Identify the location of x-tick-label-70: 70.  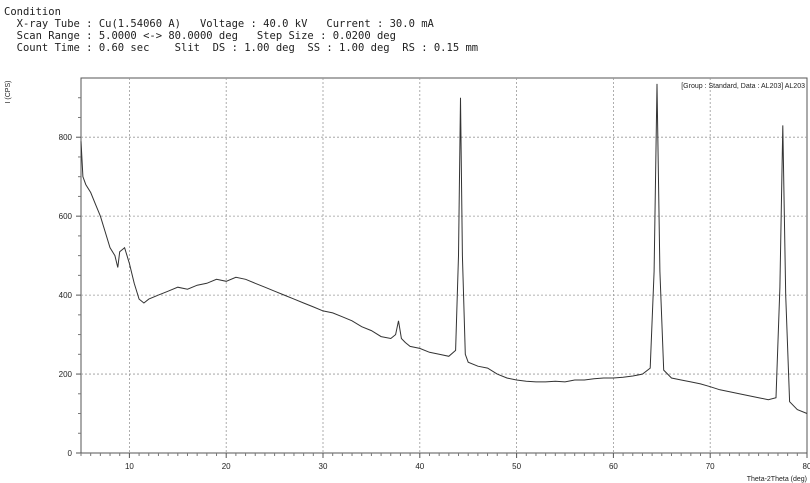
(710, 466).